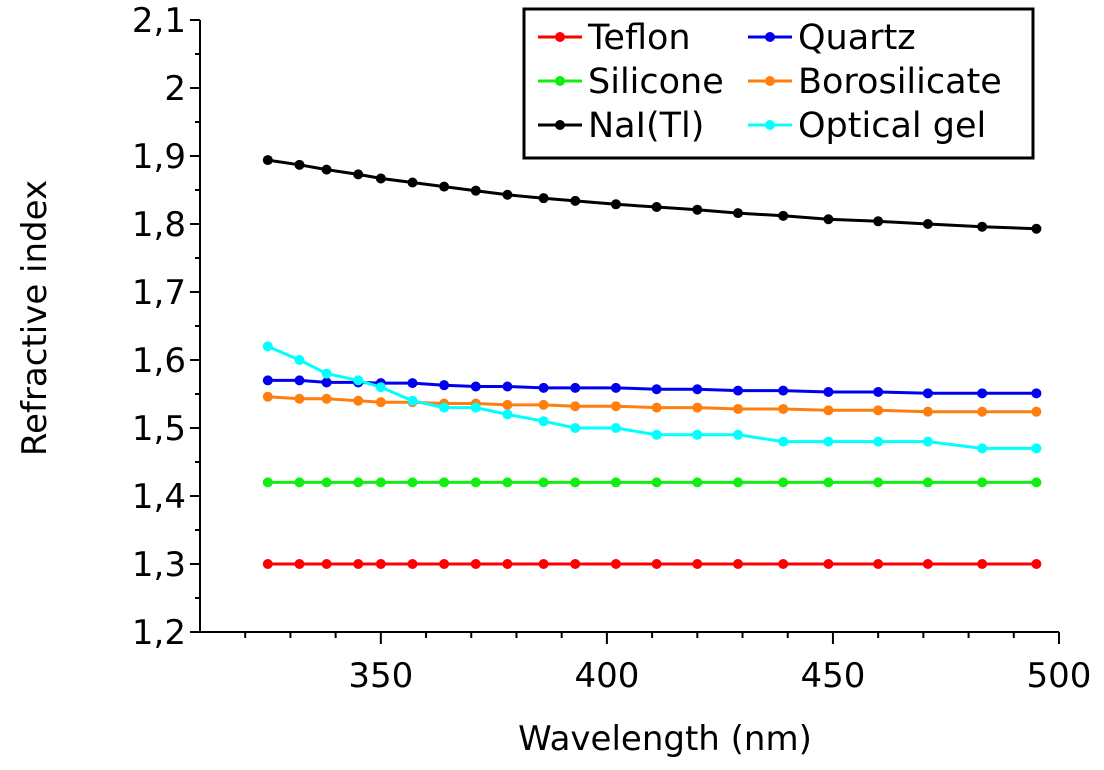  What do you see at coordinates (652, 194) in the screenshot?
I see `series-nai-tl-` at bounding box center [652, 194].